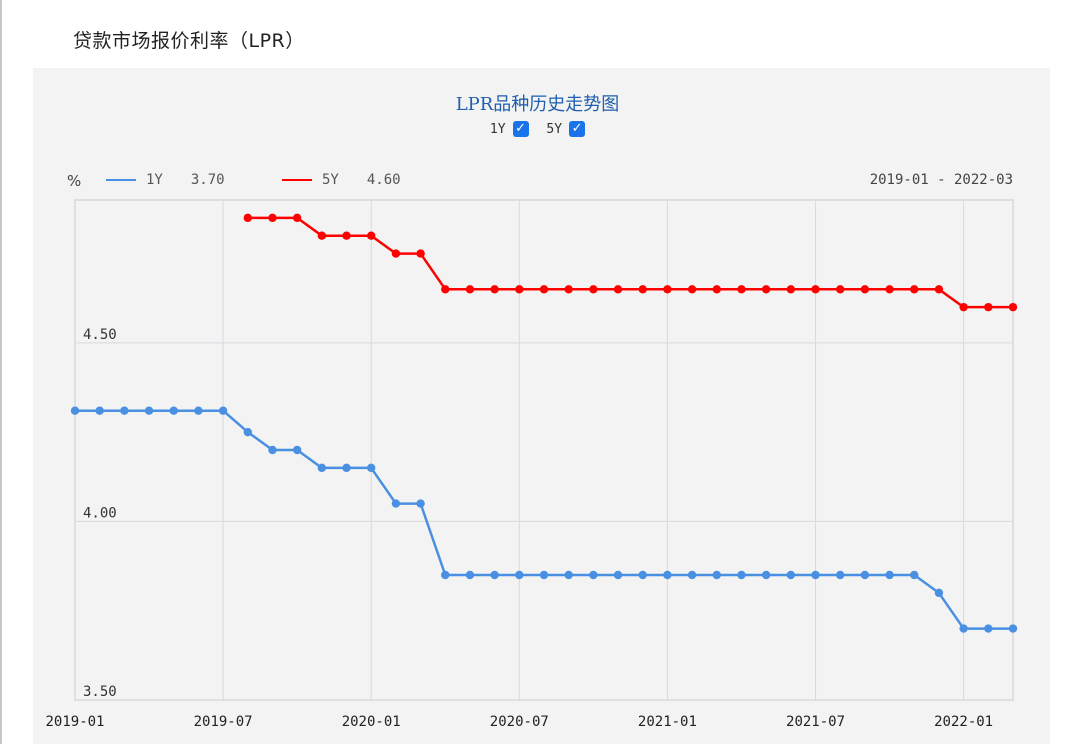 Image resolution: width=1075 pixels, height=744 pixels. What do you see at coordinates (667, 722) in the screenshot?
I see `x-tick-label: 2021-01` at bounding box center [667, 722].